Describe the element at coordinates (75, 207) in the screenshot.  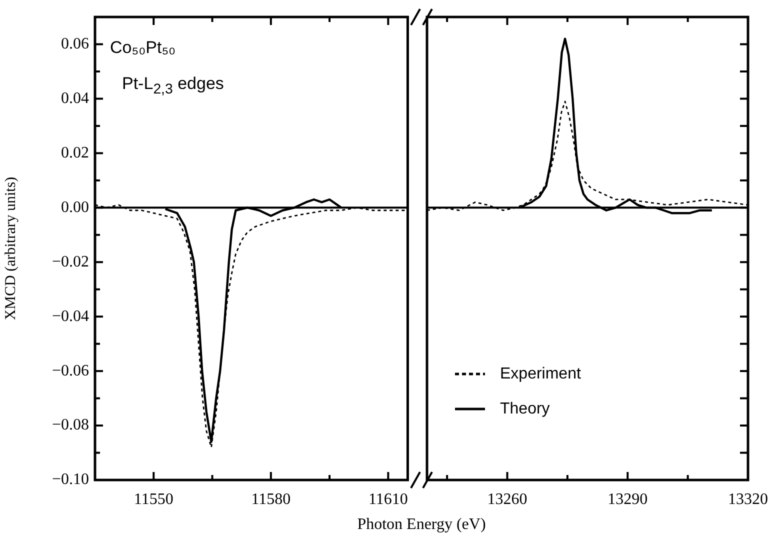
I see `y-tick-label: 0.00` at that location.